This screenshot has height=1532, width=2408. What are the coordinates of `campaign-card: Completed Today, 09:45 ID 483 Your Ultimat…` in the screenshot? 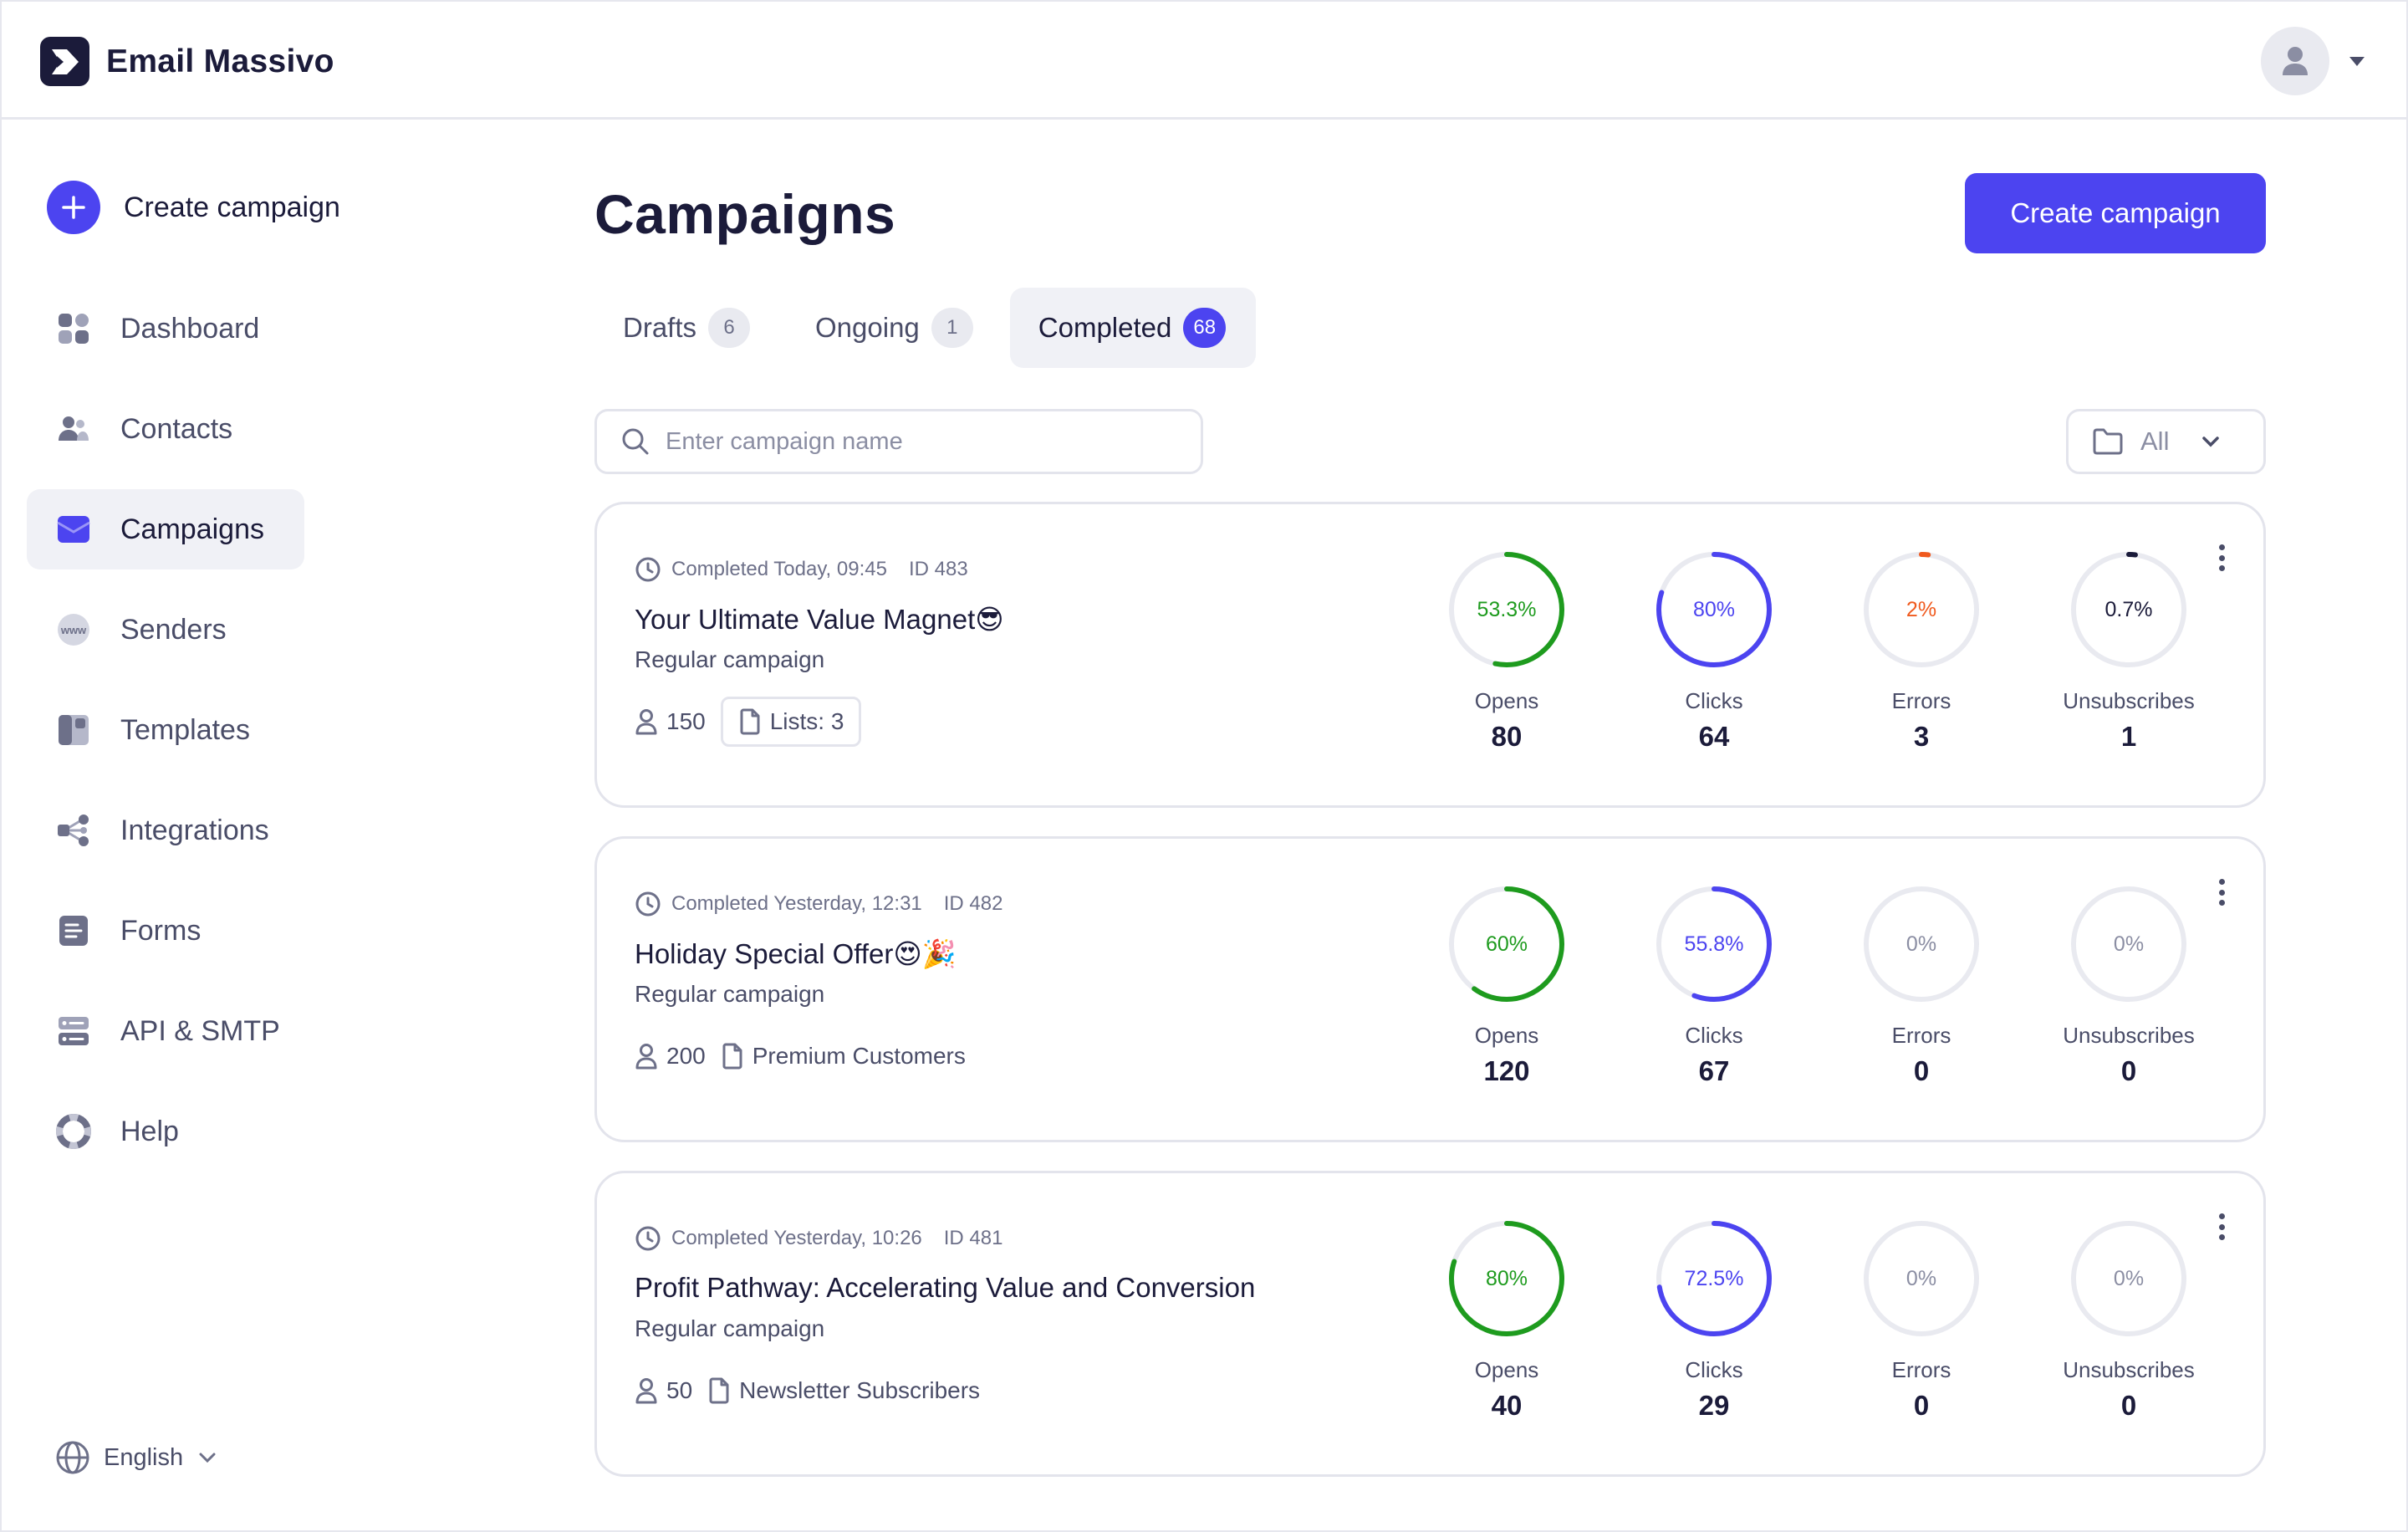 It's located at (1430, 655).